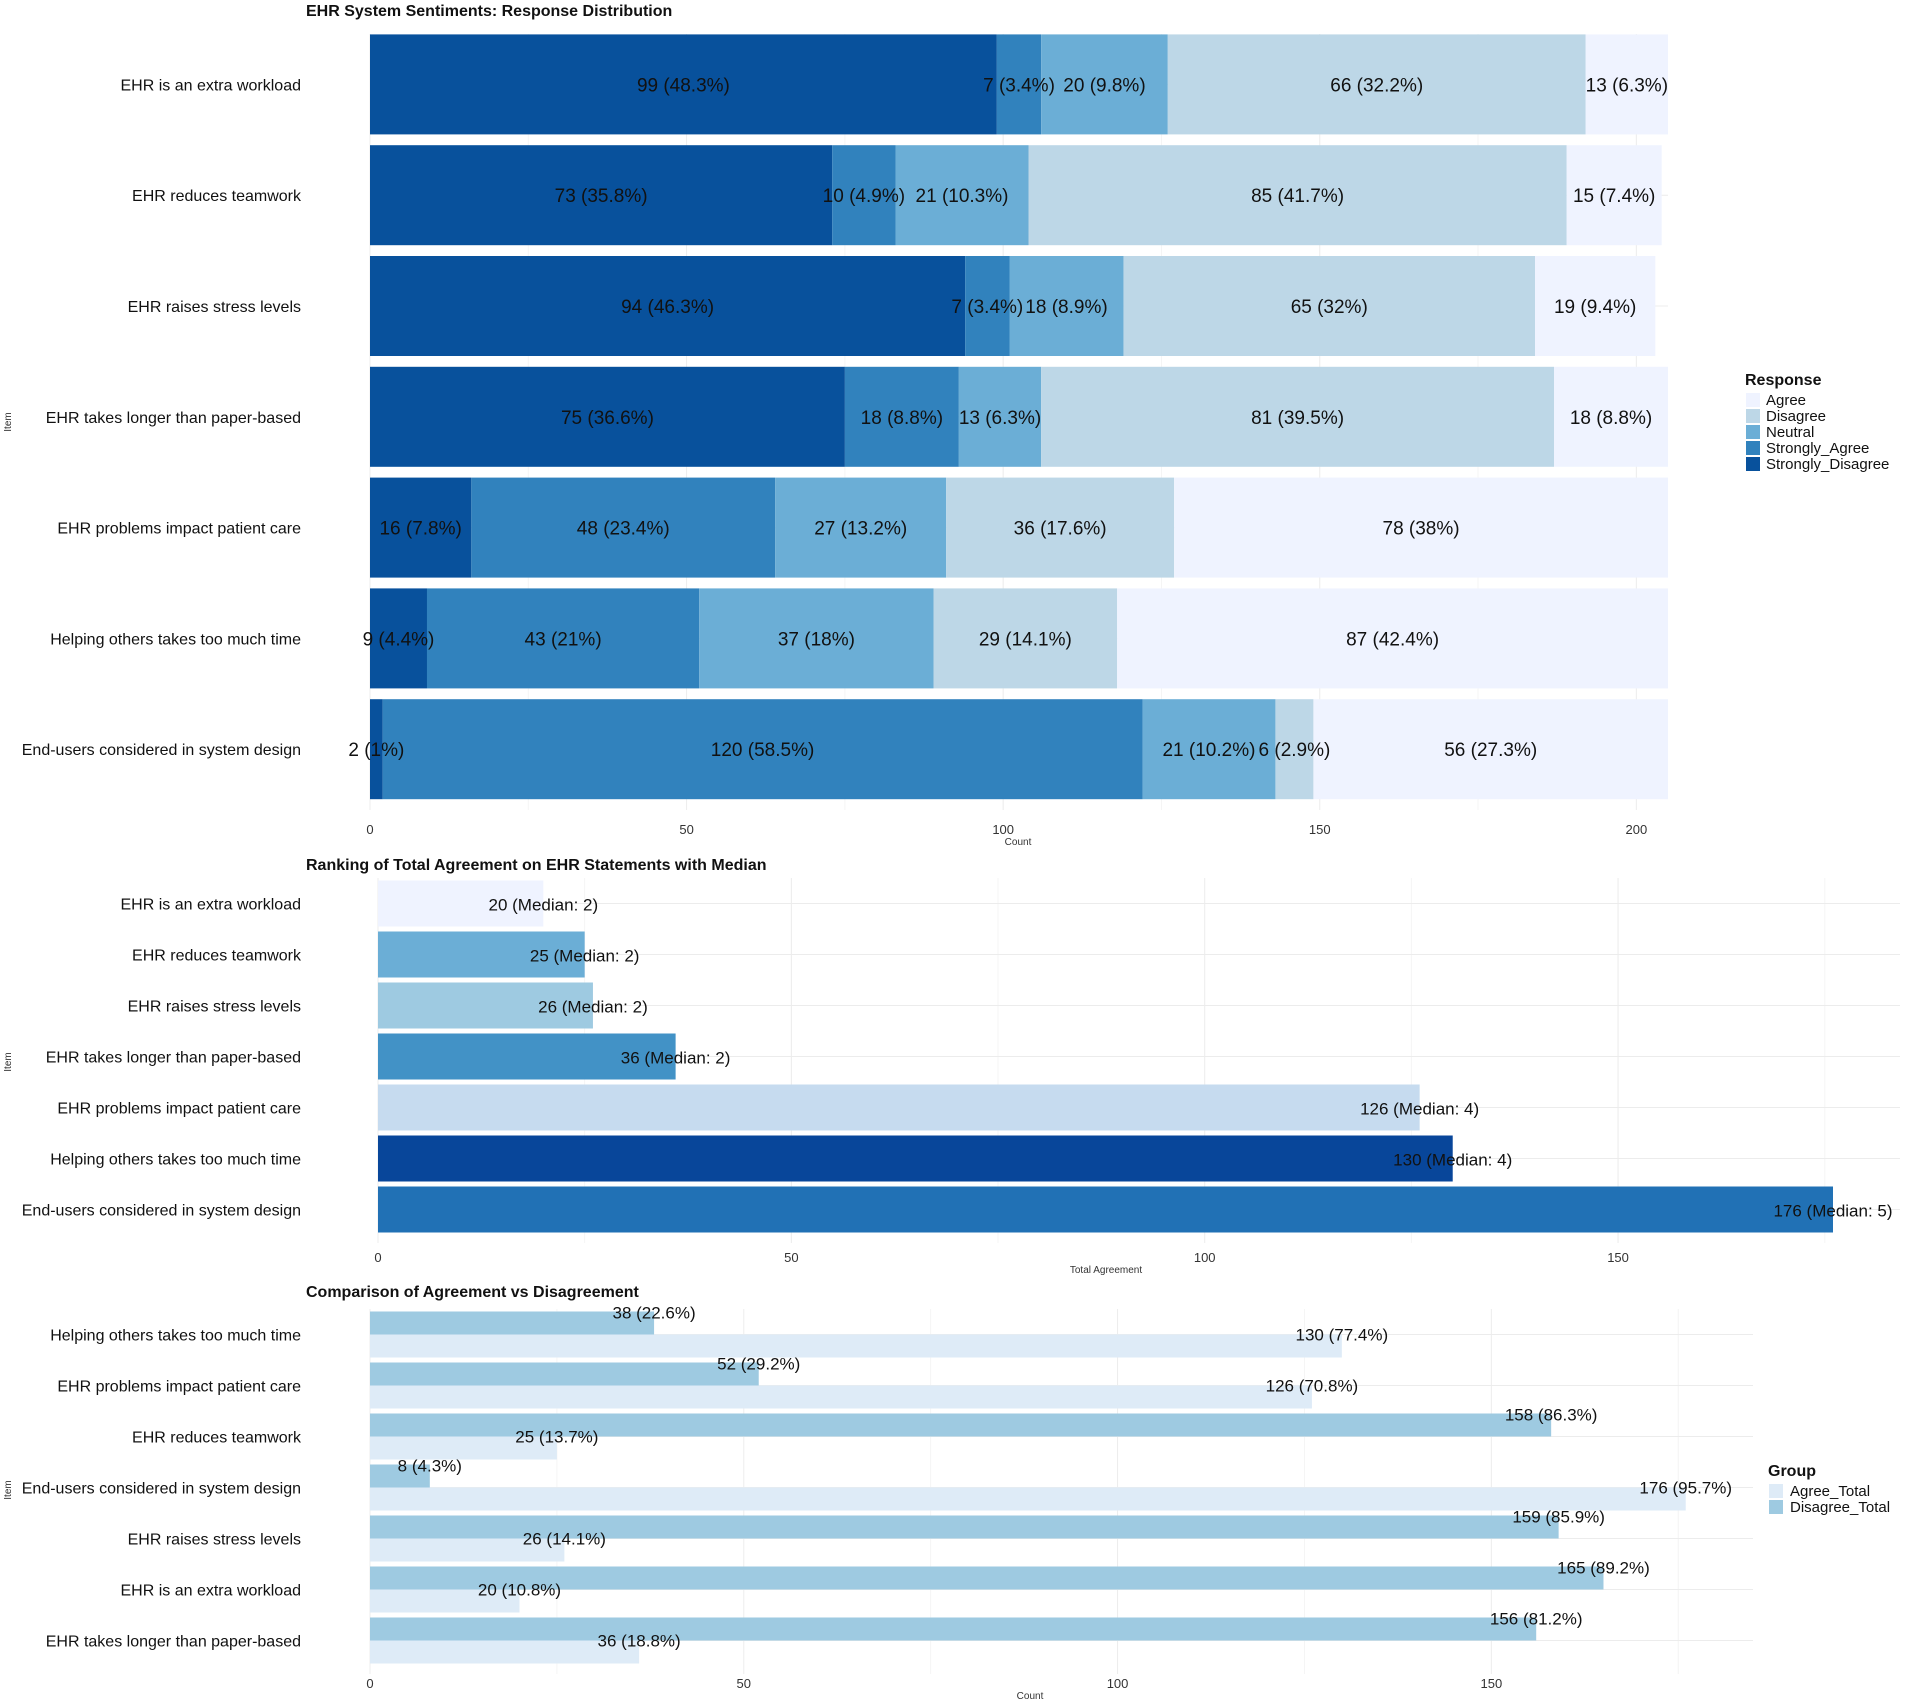  What do you see at coordinates (214, 1540) in the screenshot?
I see `panel3-category-label-4: EHR raises stress levels` at bounding box center [214, 1540].